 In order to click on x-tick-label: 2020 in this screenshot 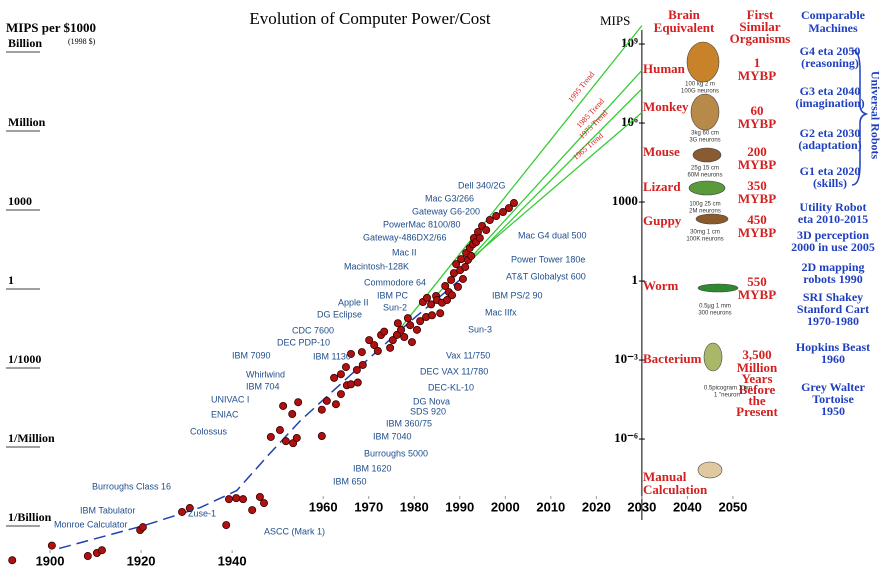, I will do `click(596, 506)`.